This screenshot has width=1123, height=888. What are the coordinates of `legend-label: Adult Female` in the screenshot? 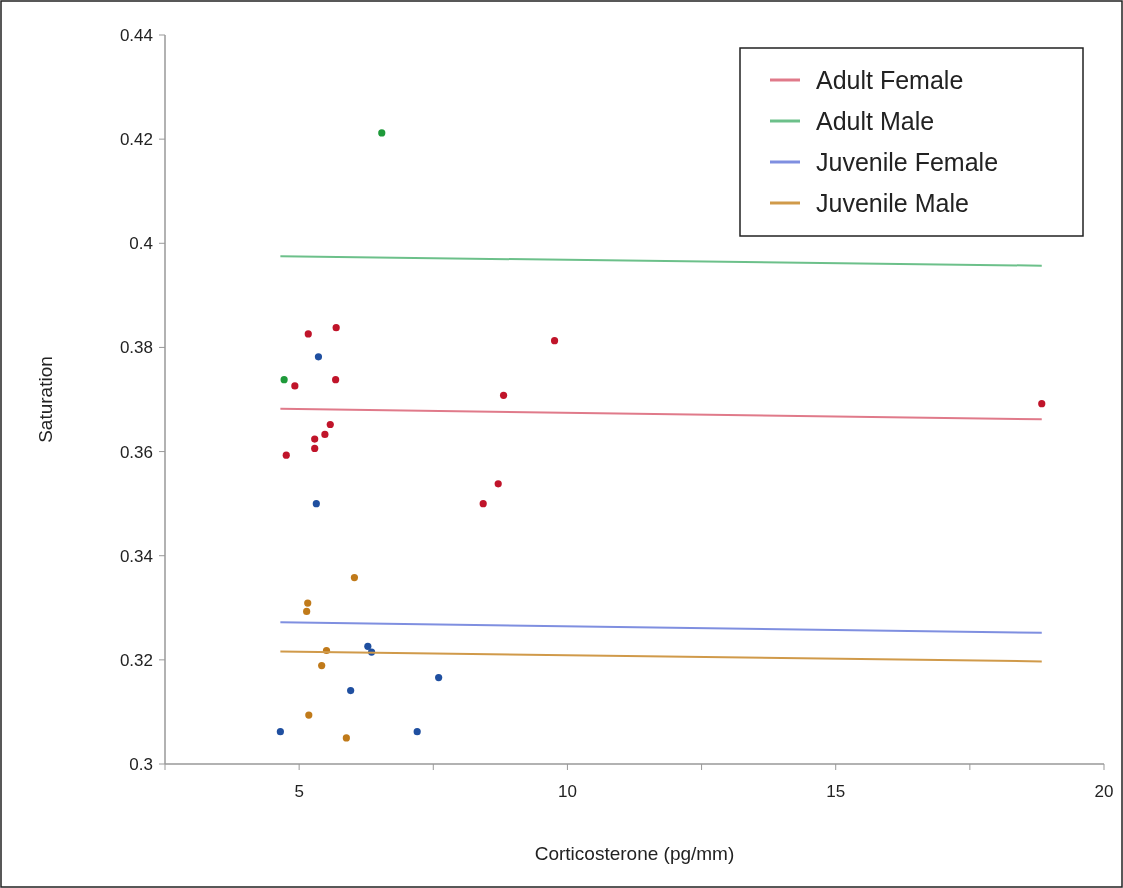 It's located at (890, 79).